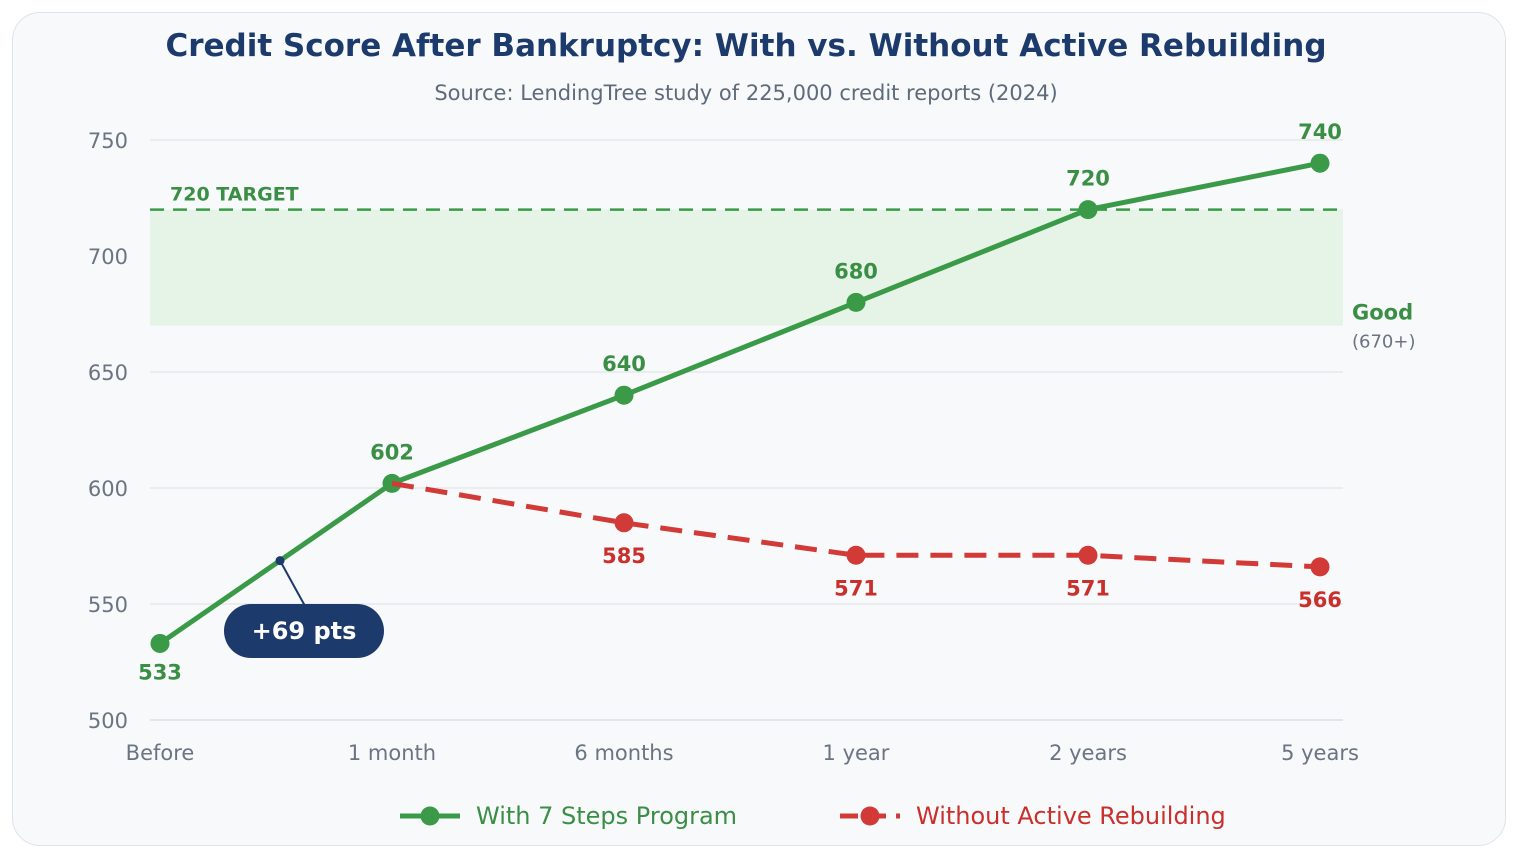  What do you see at coordinates (1088, 753) in the screenshot?
I see `x-tick-label: 2 years` at bounding box center [1088, 753].